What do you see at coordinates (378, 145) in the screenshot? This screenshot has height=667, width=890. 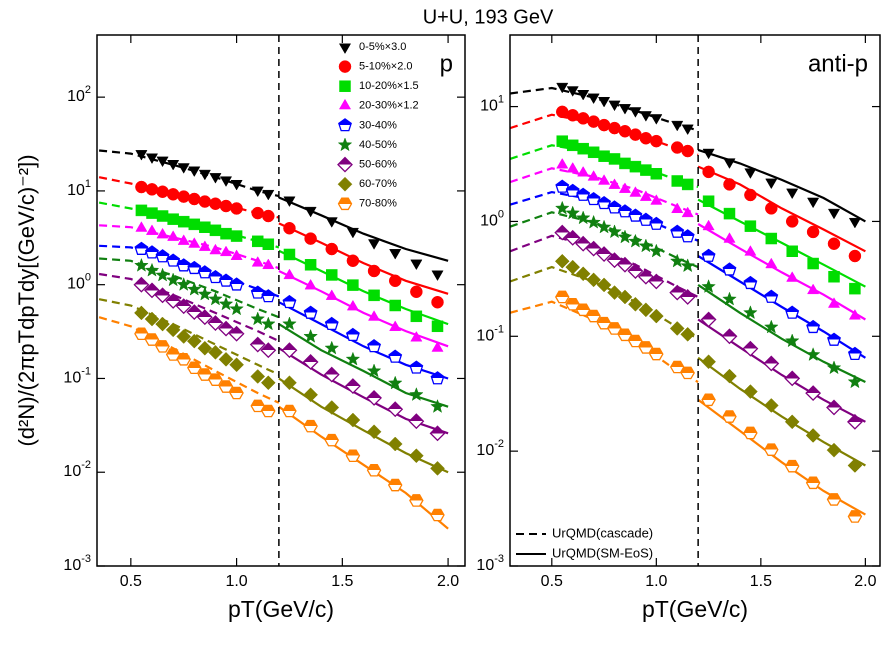 I see `legend-label: 40-50%` at bounding box center [378, 145].